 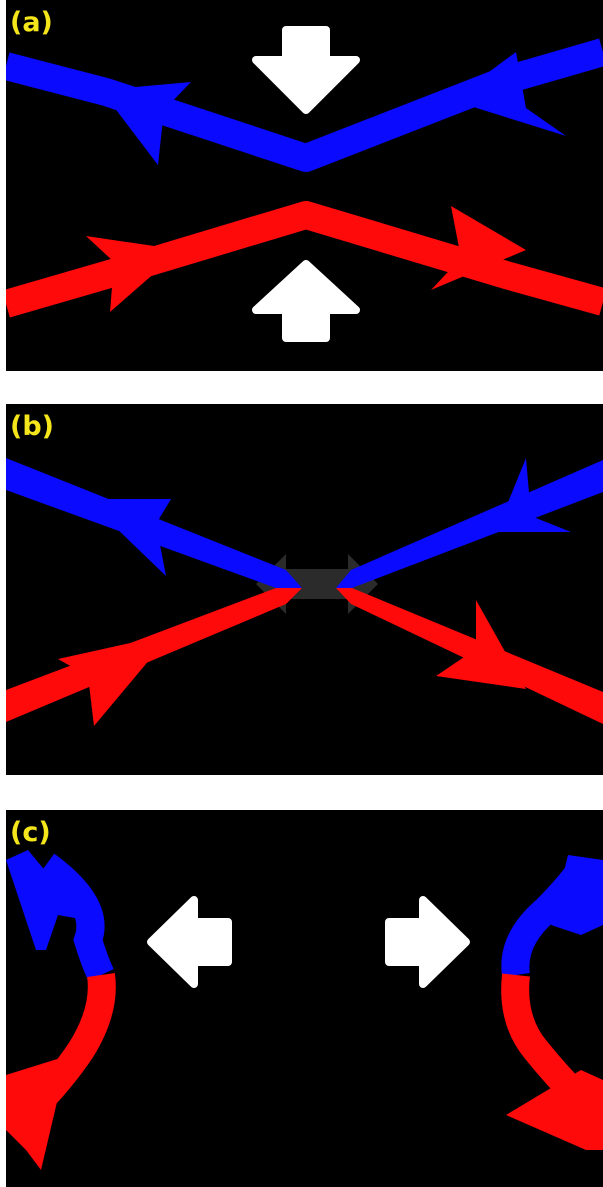 I want to click on push-left-arrow-icon, so click(x=189, y=942).